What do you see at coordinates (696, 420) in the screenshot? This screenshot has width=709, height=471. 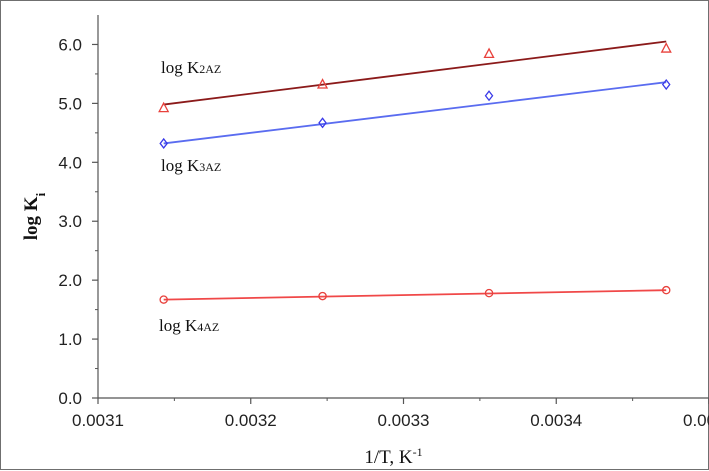 I see `x-tick-label: 0.0035` at bounding box center [696, 420].